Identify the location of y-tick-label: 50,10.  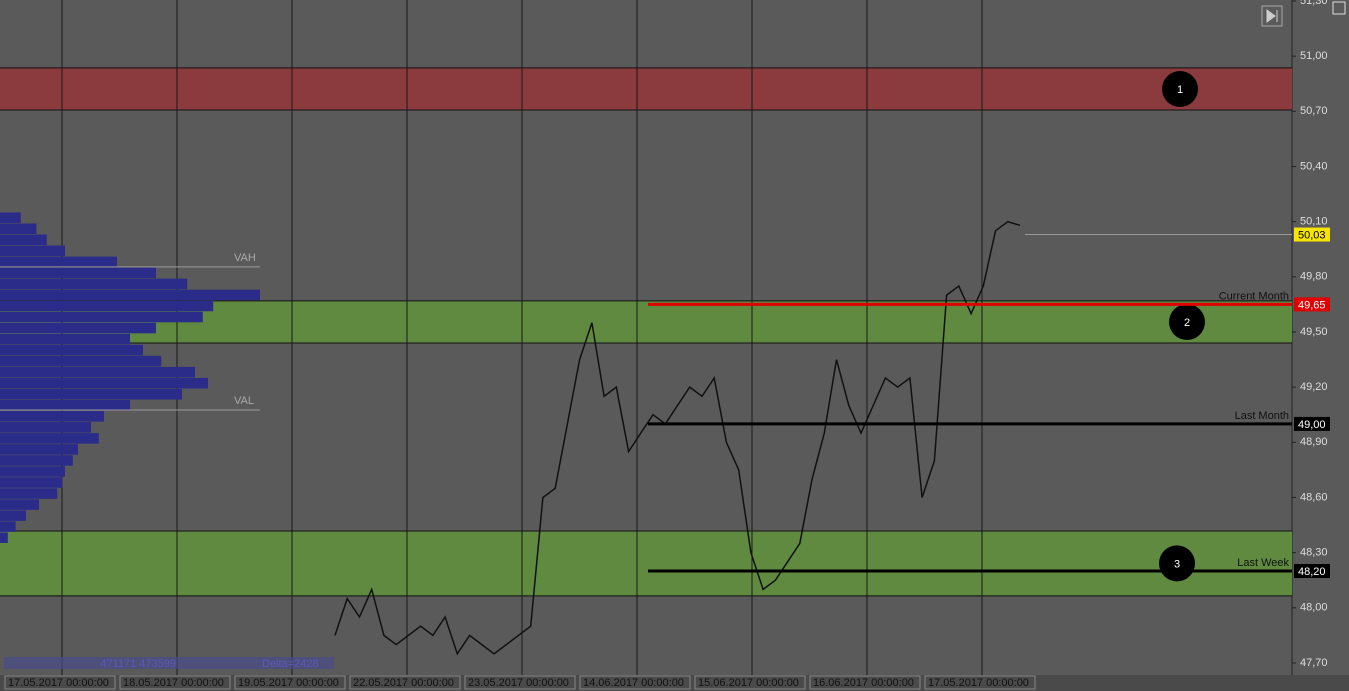
(1314, 222).